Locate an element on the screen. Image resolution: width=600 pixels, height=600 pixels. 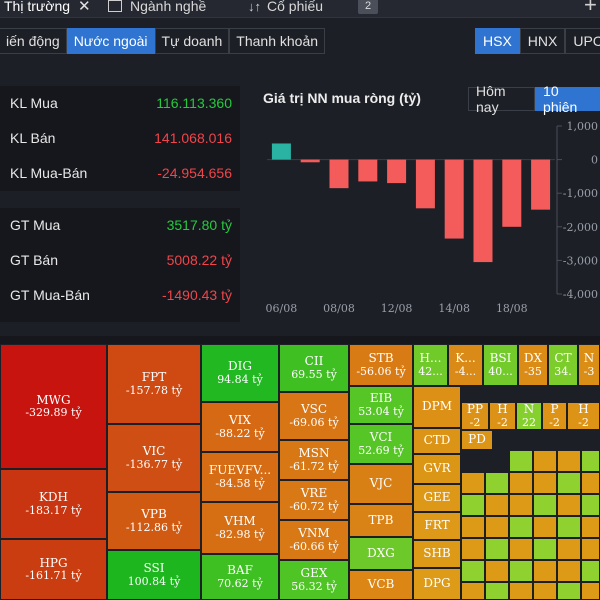
heatmap-cell-vsc: VSC -69.06 tỷ is located at coordinates (314, 416).